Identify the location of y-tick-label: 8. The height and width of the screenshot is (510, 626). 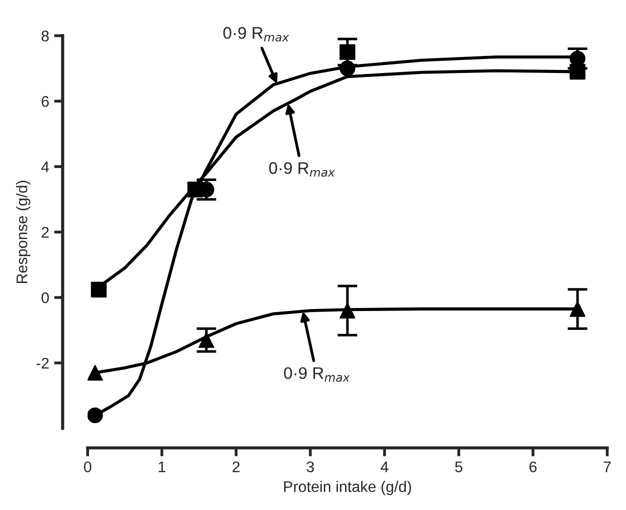
(45, 36).